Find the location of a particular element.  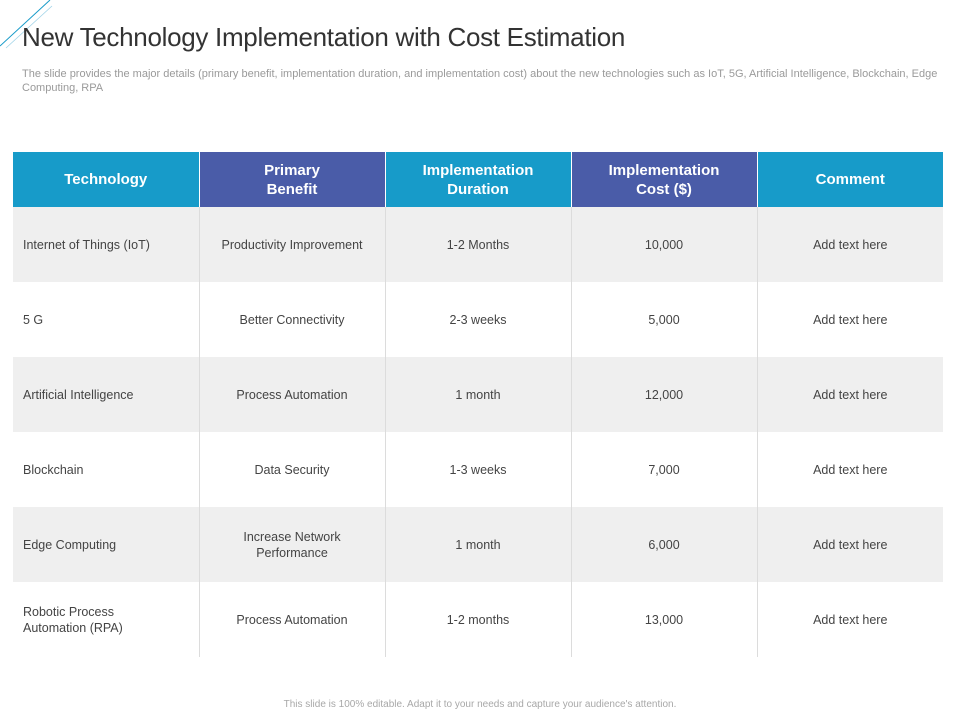

primary-benefit-cell: Increase Network Performance is located at coordinates (292, 544).